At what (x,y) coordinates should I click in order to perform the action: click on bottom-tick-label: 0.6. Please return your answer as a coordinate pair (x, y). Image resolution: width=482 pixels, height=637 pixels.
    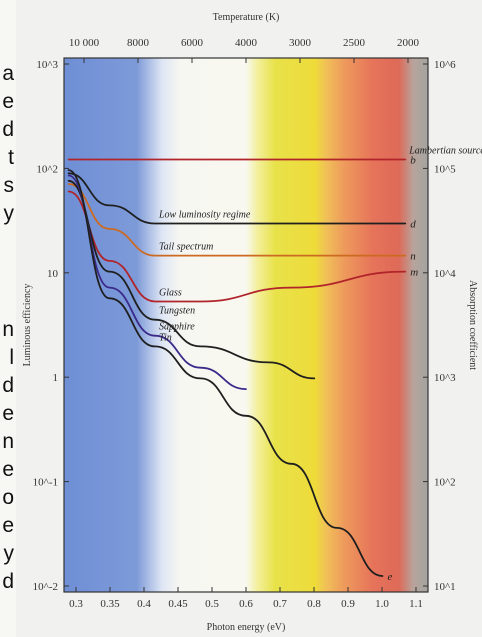
    Looking at the image, I should click on (246, 604).